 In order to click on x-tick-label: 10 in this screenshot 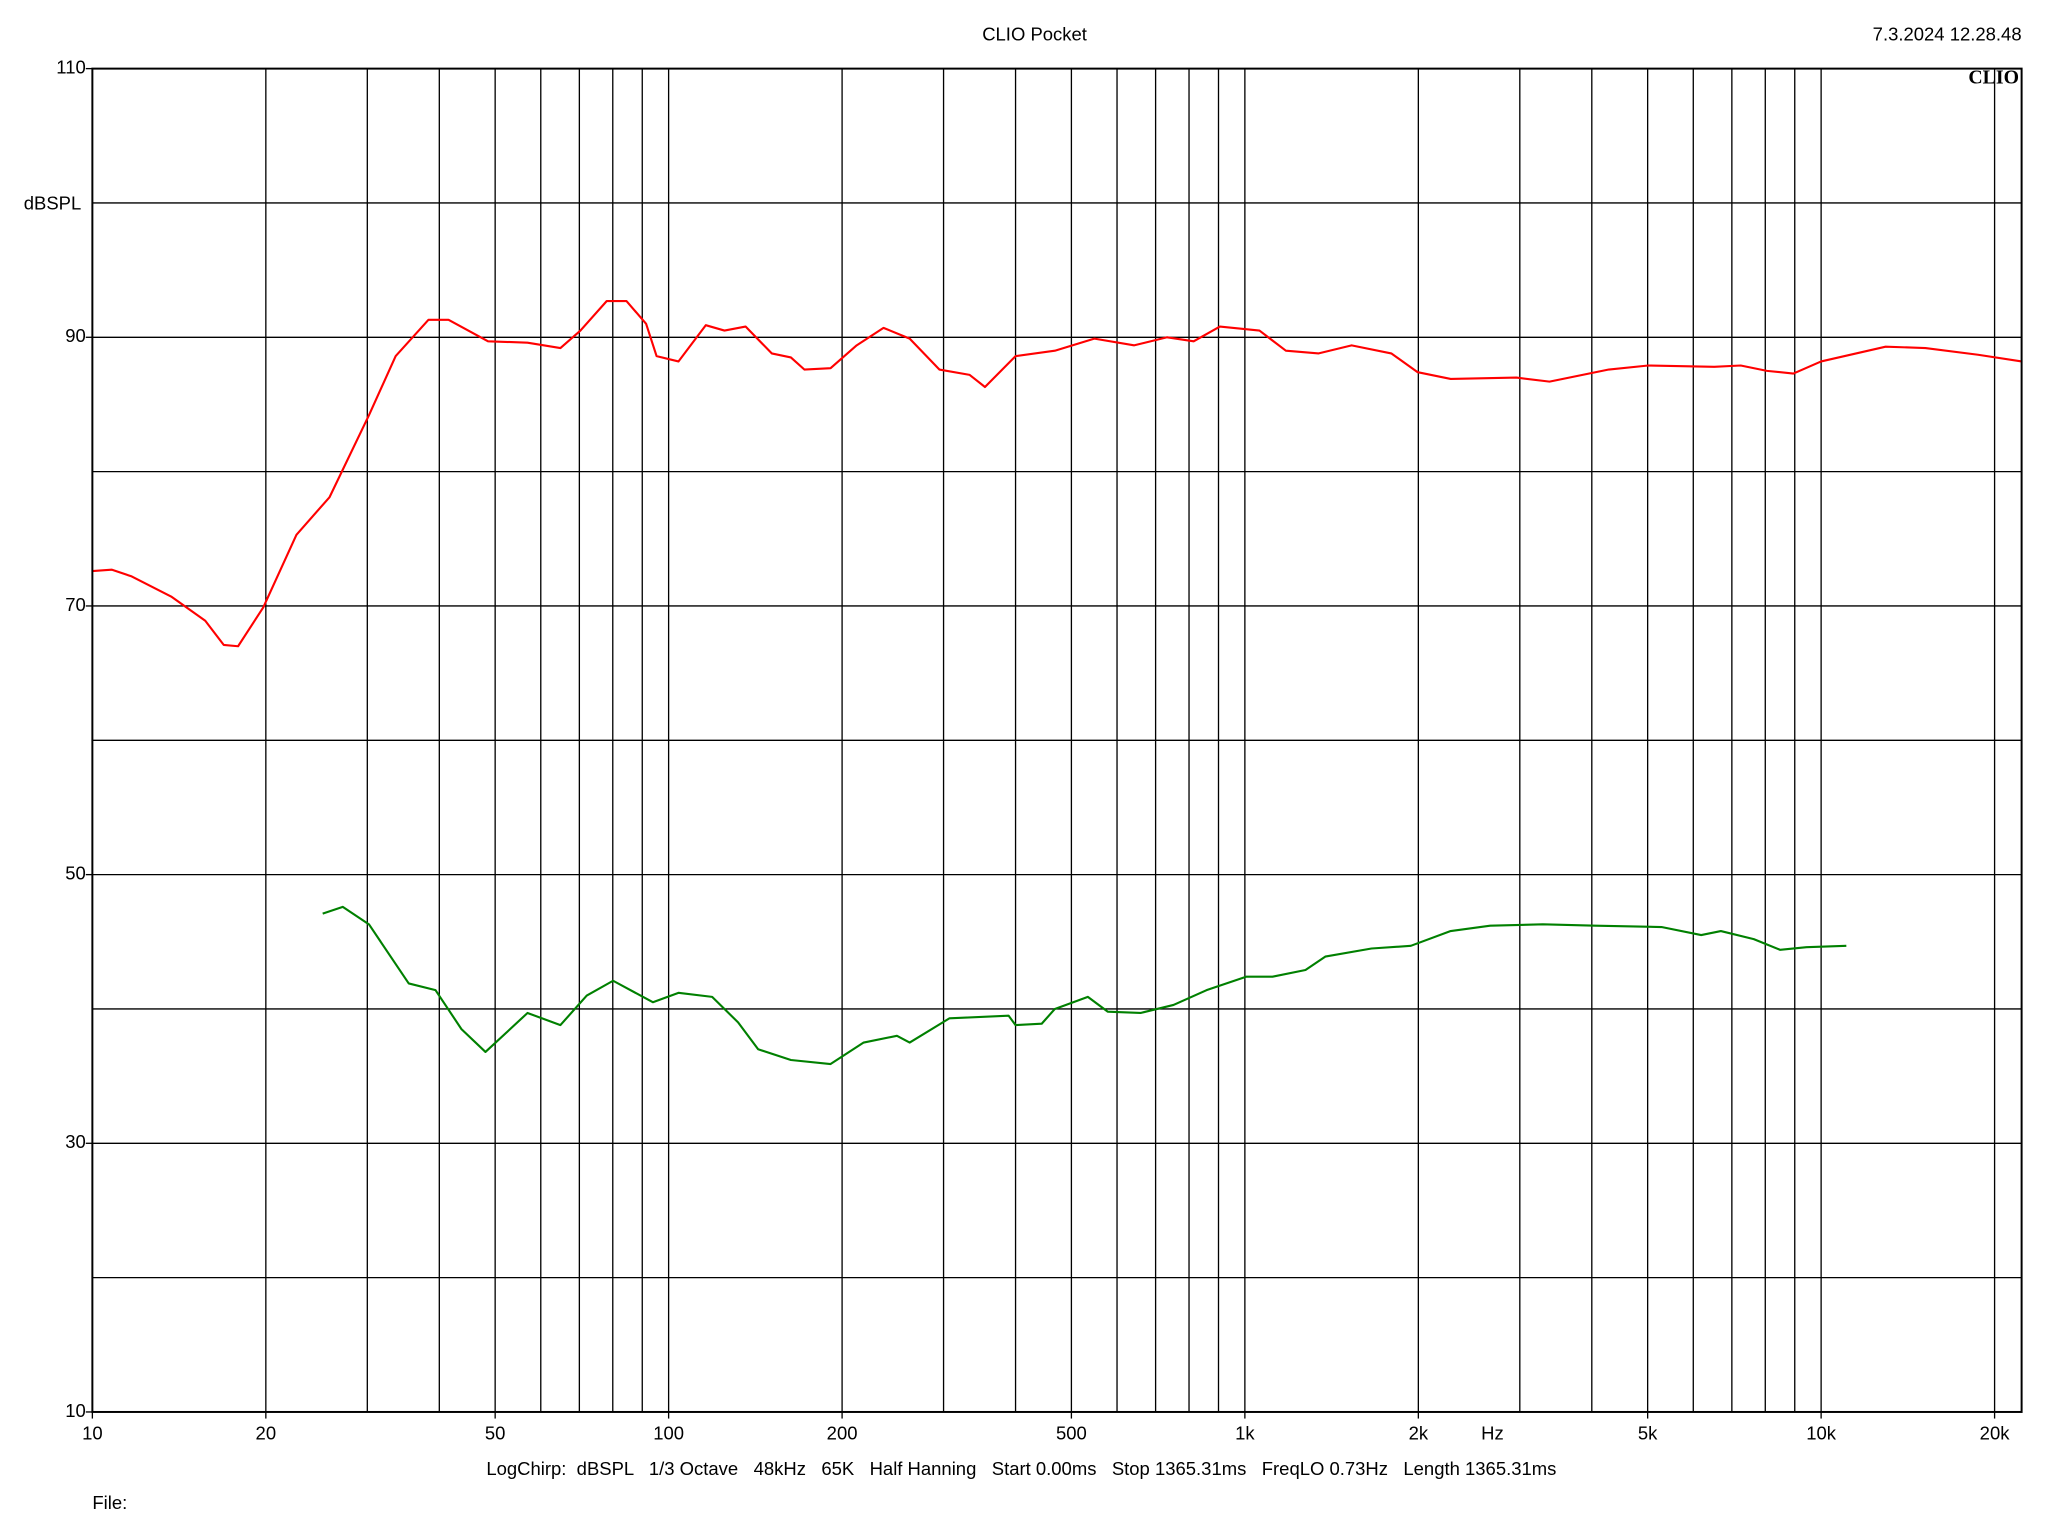, I will do `click(92, 1432)`.